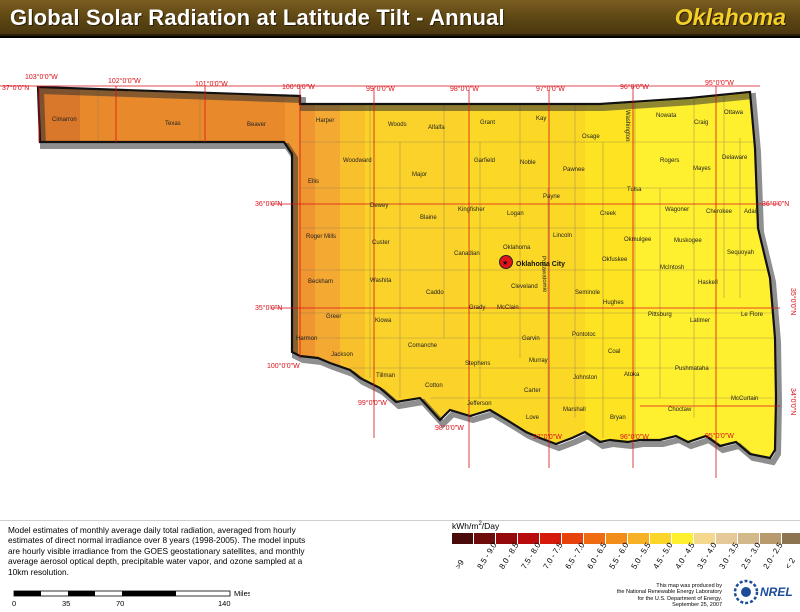  Describe the element at coordinates (224, 603) in the screenshot. I see `scale-tick-140: 140` at that location.